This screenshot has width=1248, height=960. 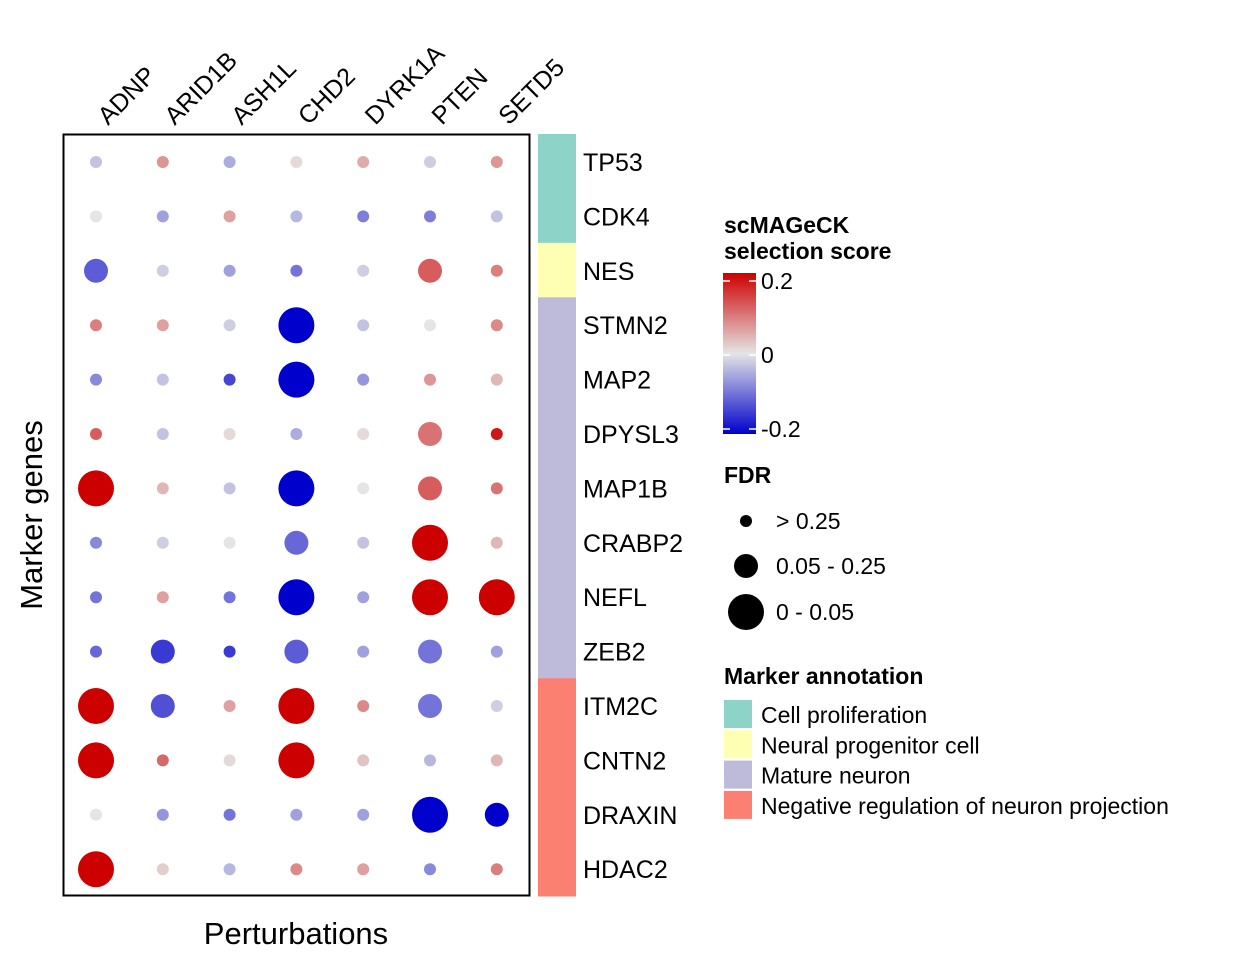 I want to click on dot-DPYSL3-DYRK1A, so click(x=363, y=434).